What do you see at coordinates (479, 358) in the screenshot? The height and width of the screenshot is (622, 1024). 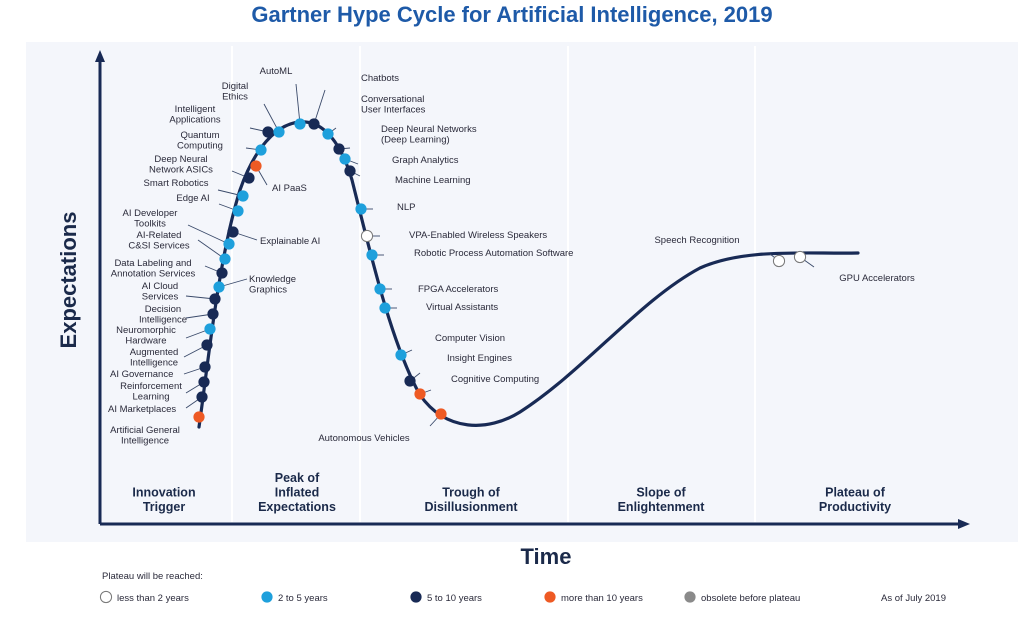 I see `label-insight-engines: Insight Engines` at bounding box center [479, 358].